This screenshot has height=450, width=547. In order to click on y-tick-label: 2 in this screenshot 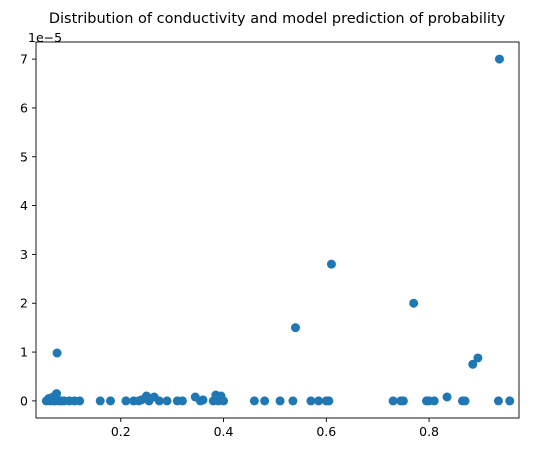, I will do `click(24, 303)`.